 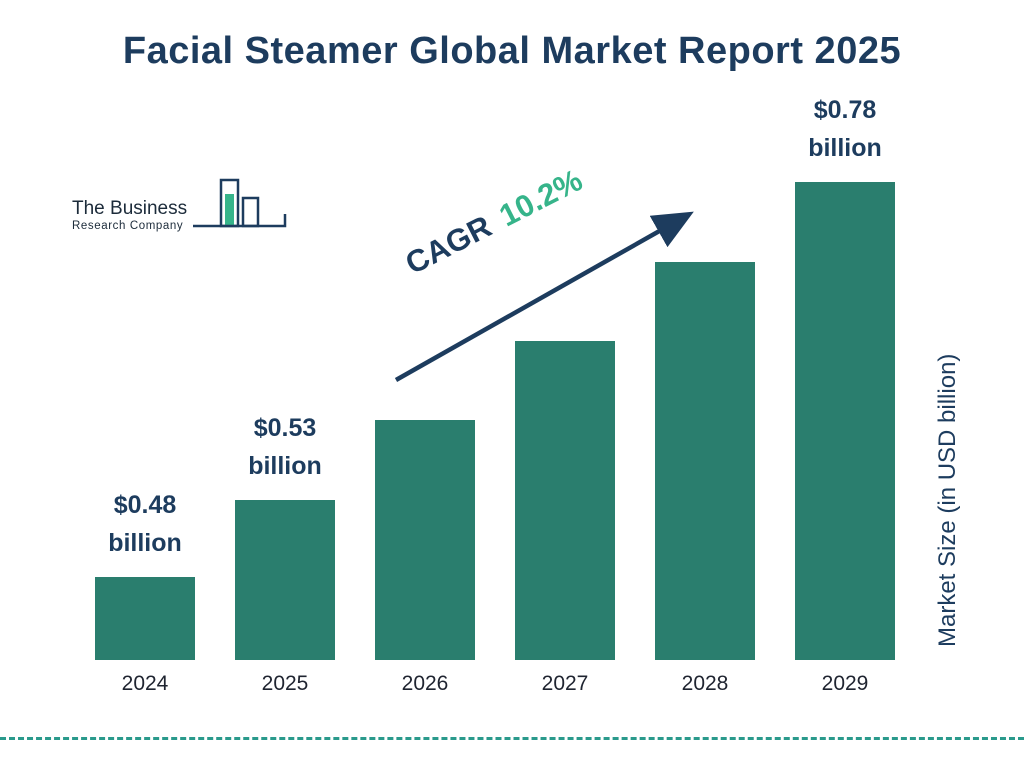 I want to click on company-logo-bars-icon, so click(x=241, y=209).